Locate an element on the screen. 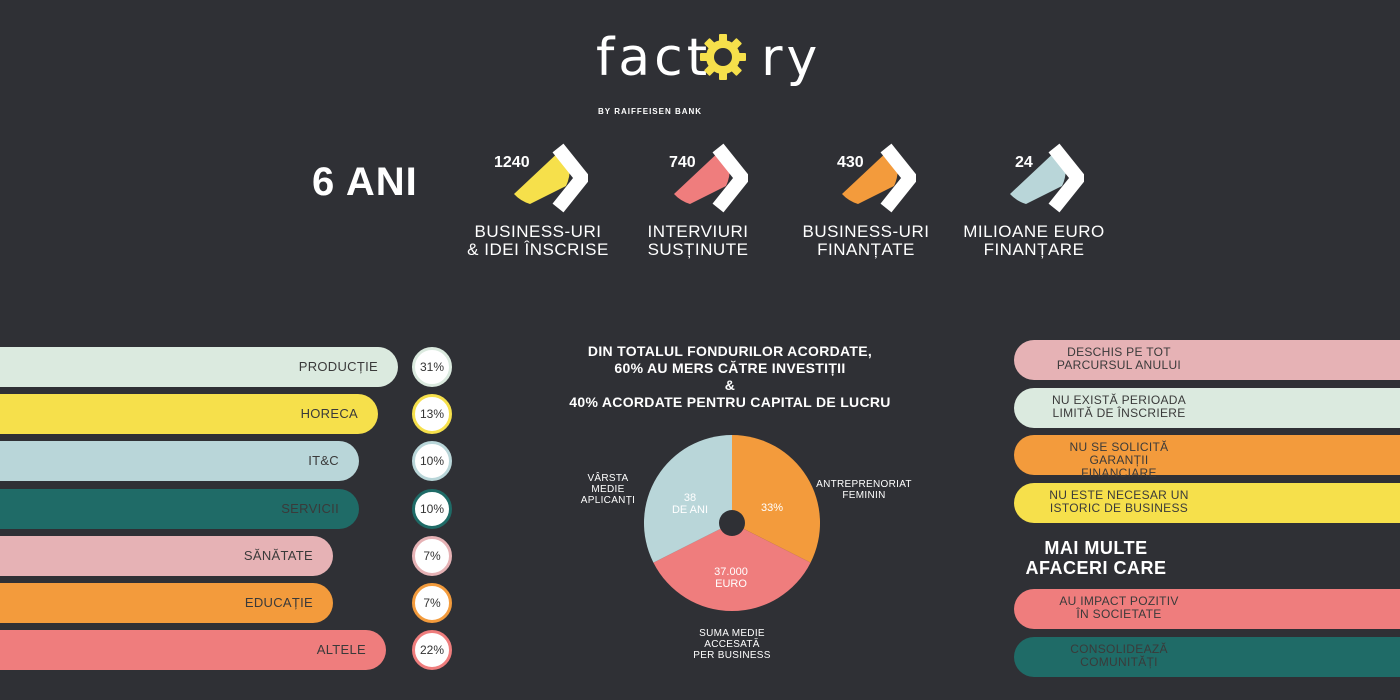 The image size is (1400, 700). logo-word-b: ry is located at coordinates (791, 58).